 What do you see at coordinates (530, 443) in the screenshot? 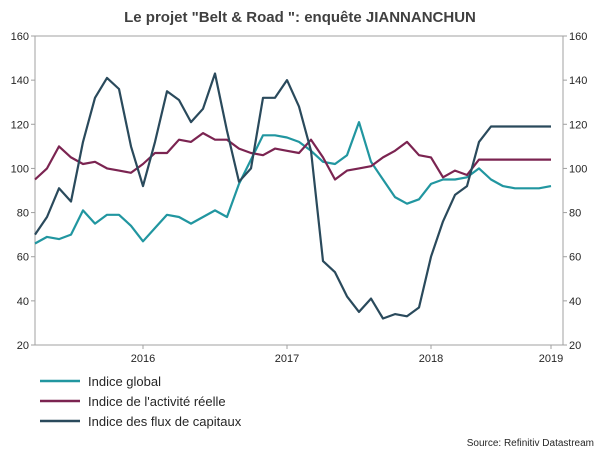
I see `source-note: Source: Refinitiv Datastream` at bounding box center [530, 443].